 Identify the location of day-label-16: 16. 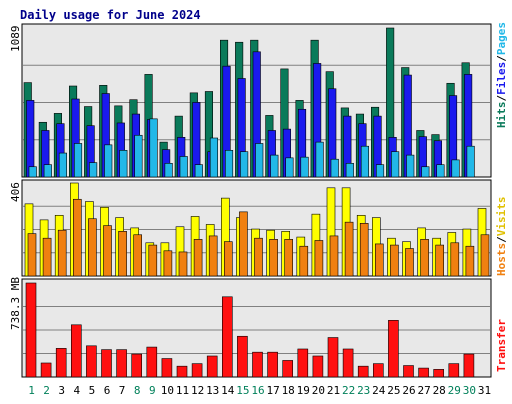
(257, 390).